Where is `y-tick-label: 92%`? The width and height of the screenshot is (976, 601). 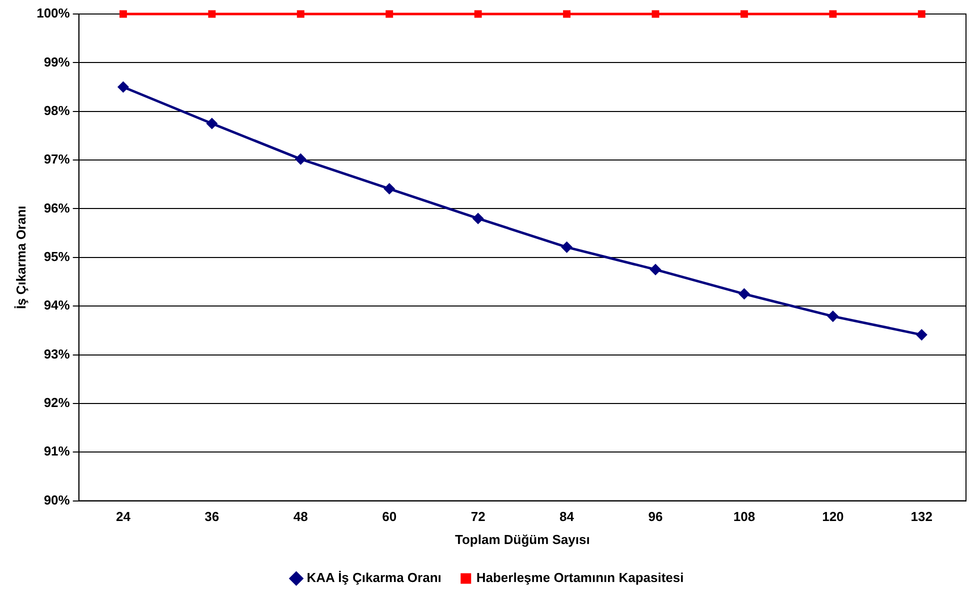
y-tick-label: 92% is located at coordinates (57, 402).